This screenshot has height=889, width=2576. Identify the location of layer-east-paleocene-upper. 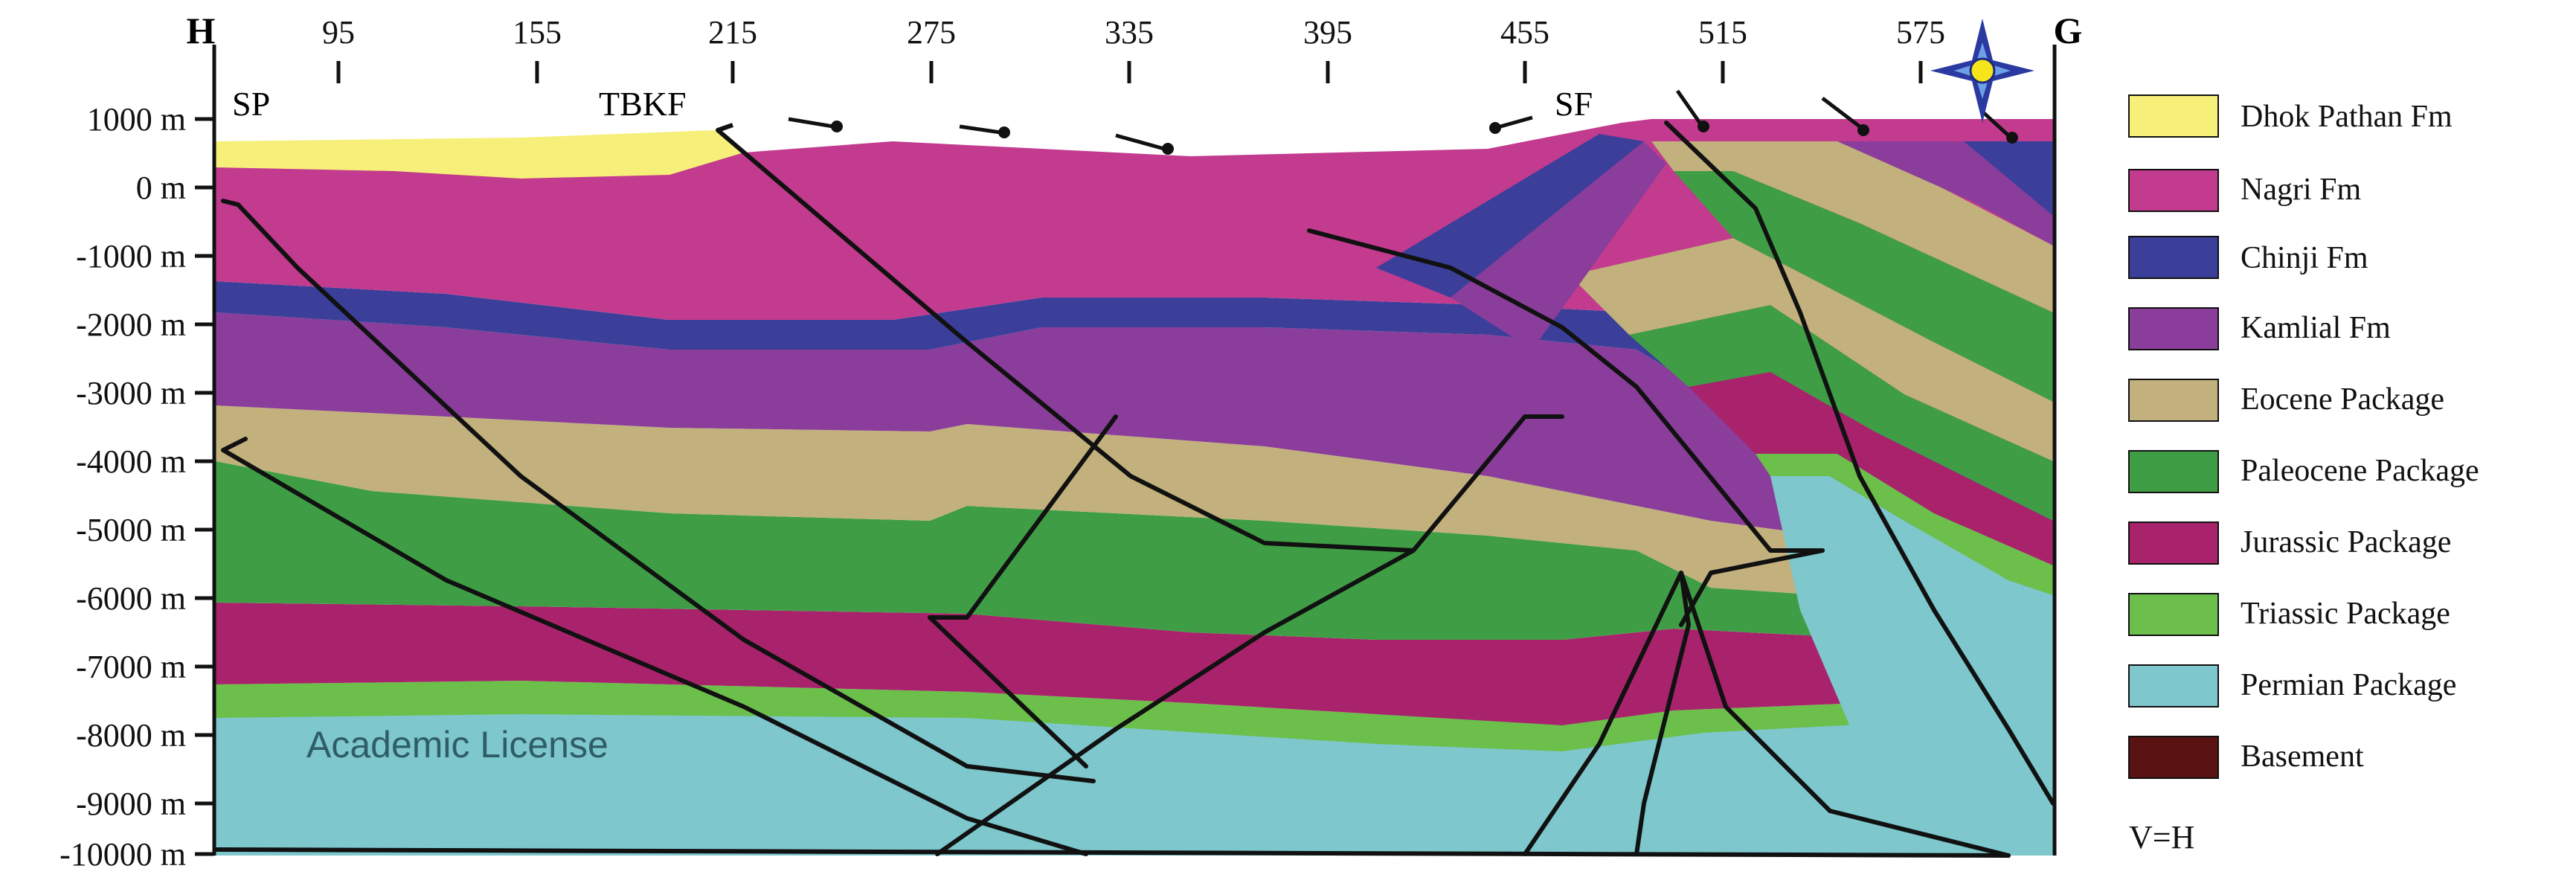
(1864, 286).